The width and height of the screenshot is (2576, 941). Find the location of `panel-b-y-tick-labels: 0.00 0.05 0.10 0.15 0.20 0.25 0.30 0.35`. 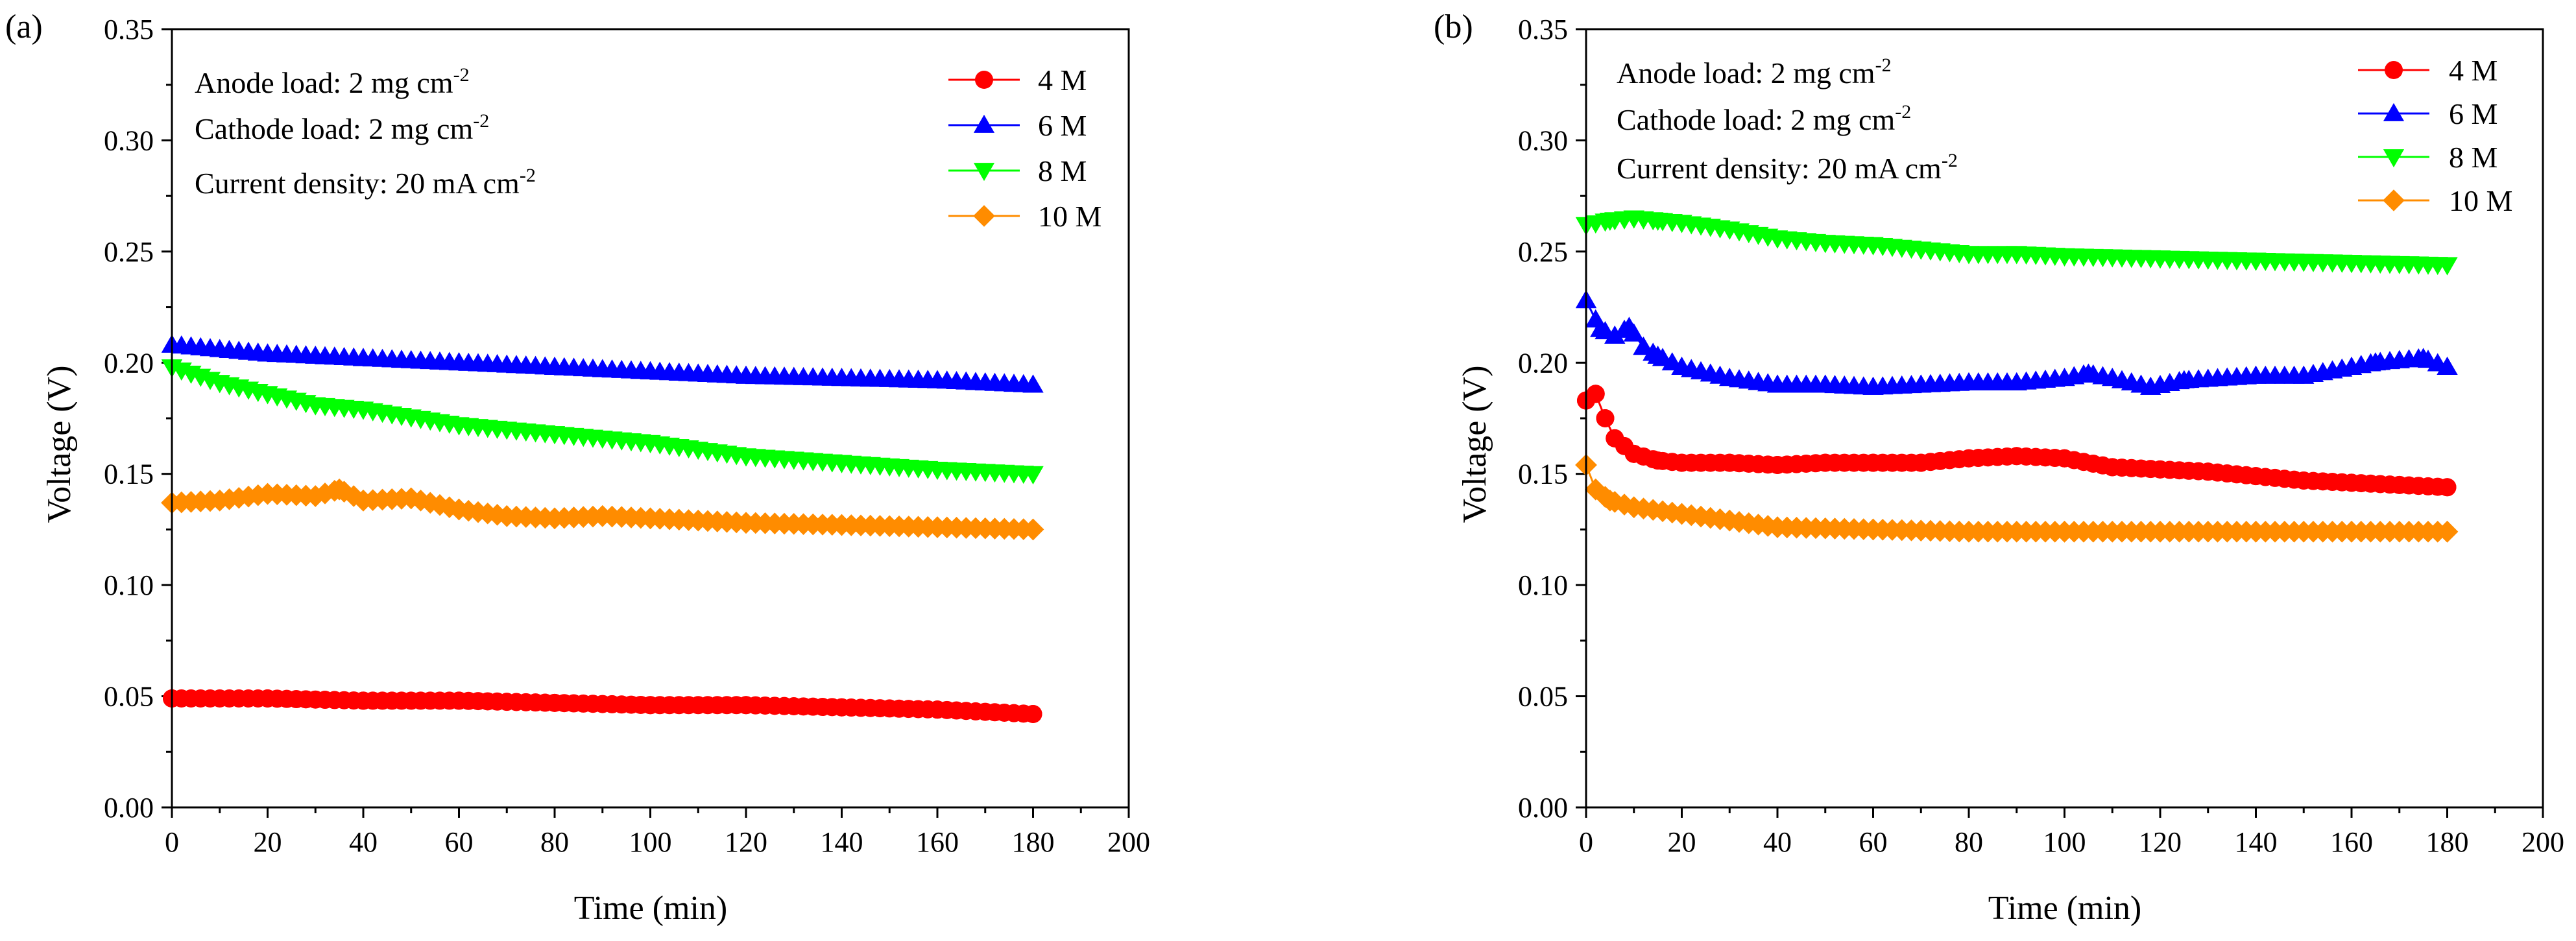

panel-b-y-tick-labels: 0.00 0.05 0.10 0.15 0.20 0.25 0.30 0.35 is located at coordinates (1543, 419).